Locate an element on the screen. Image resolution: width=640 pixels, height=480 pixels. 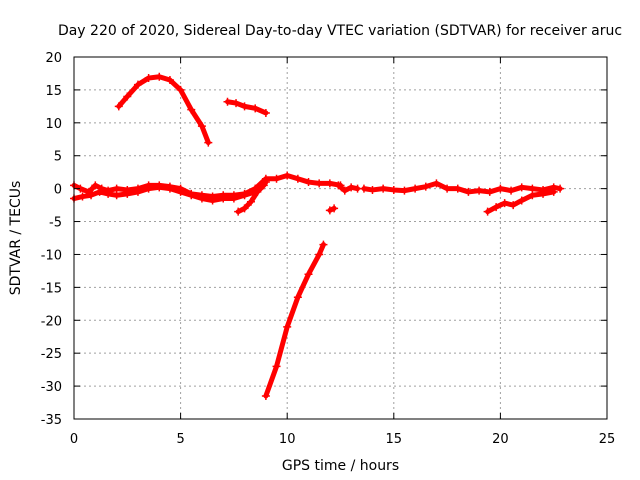
x-tick-label: 20 is located at coordinates (500, 439).